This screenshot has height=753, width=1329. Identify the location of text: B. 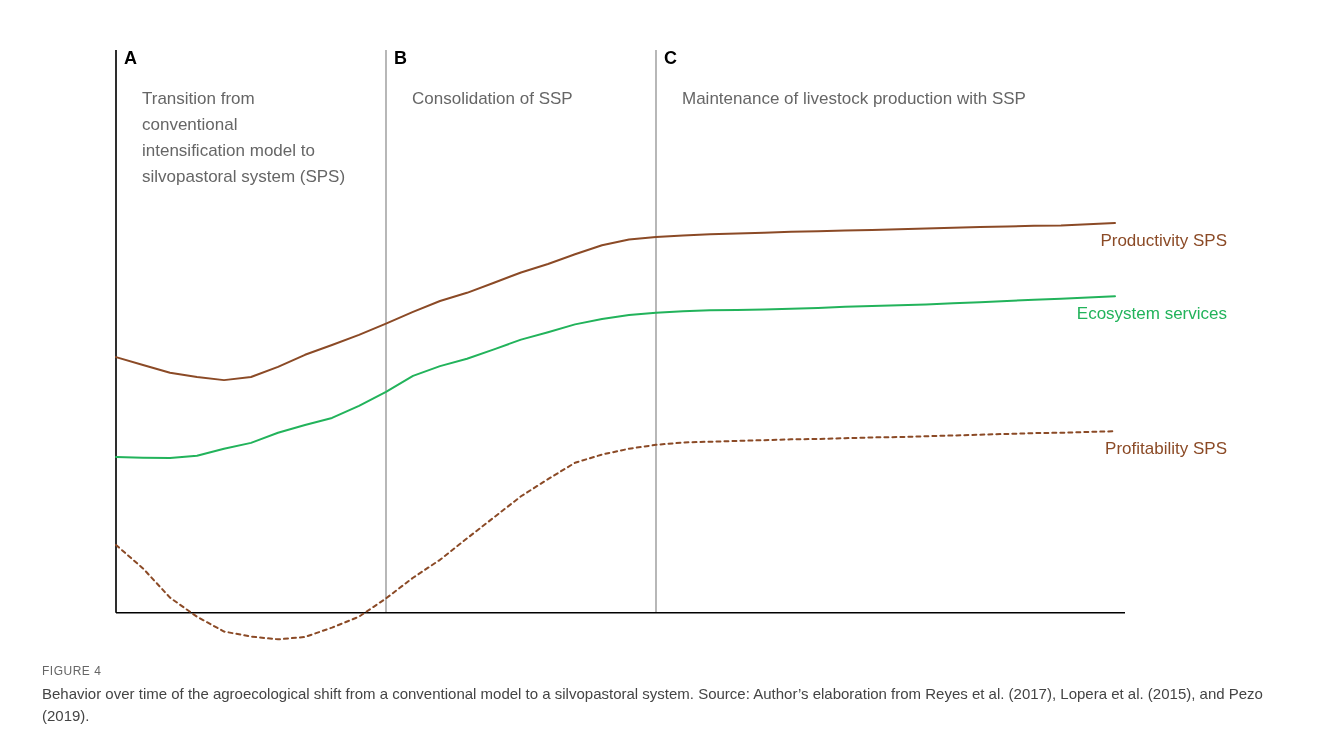
(400, 57).